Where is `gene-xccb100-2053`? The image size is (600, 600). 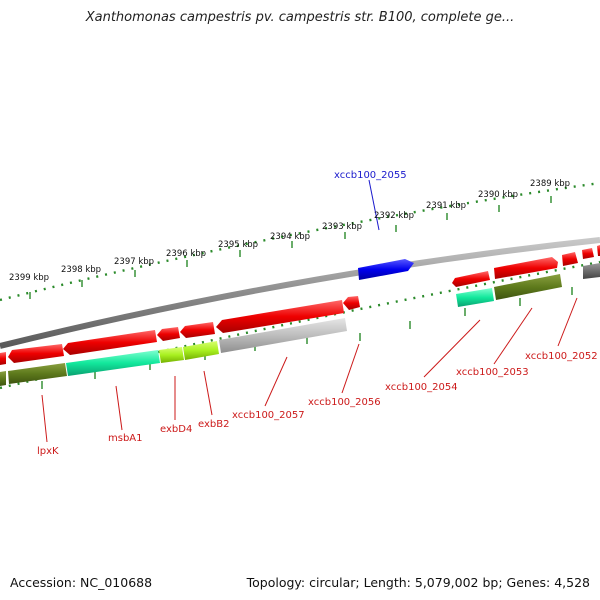 gene-xccb100-2053 is located at coordinates (528, 287).